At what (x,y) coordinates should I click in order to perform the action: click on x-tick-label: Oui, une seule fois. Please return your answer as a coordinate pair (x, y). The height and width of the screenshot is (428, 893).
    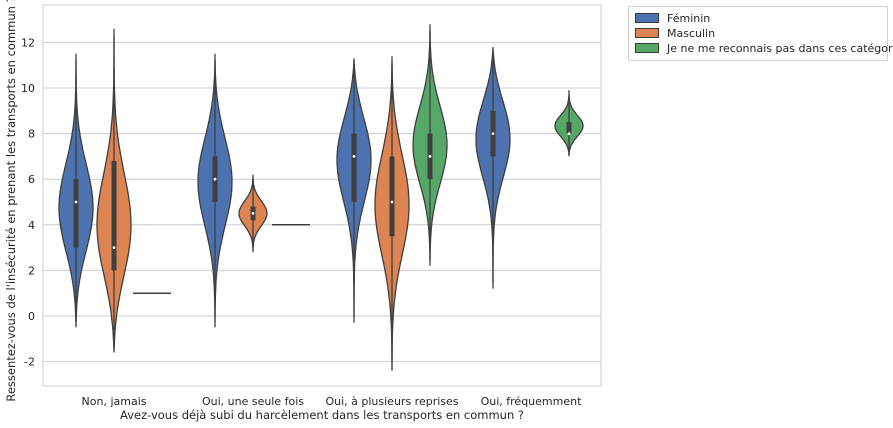
    Looking at the image, I should click on (253, 401).